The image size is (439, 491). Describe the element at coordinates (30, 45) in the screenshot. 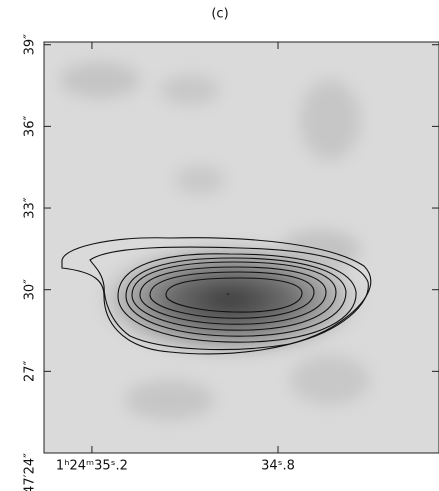

I see `y-tick-label: 39″` at that location.